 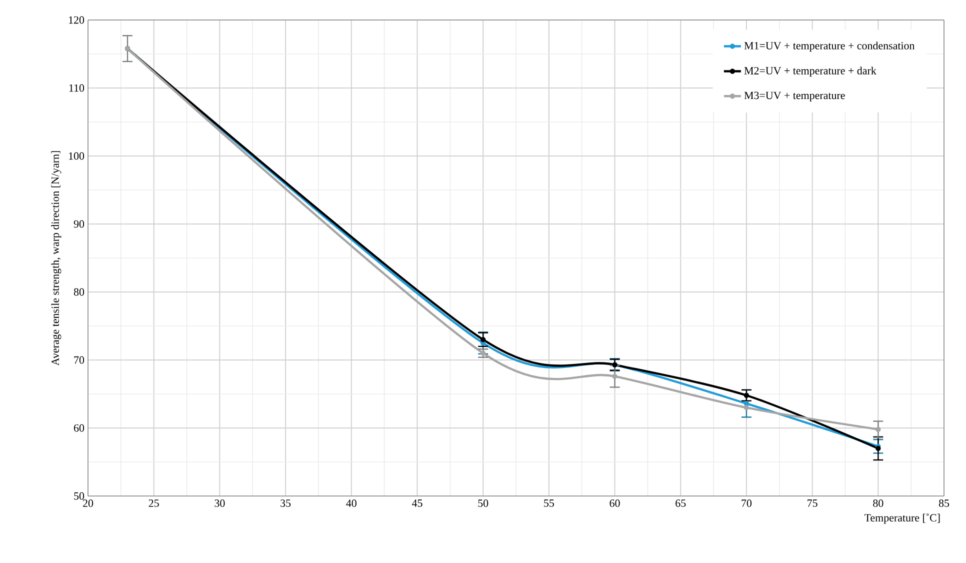 What do you see at coordinates (615, 503) in the screenshot?
I see `x-tick-label: 60` at bounding box center [615, 503].